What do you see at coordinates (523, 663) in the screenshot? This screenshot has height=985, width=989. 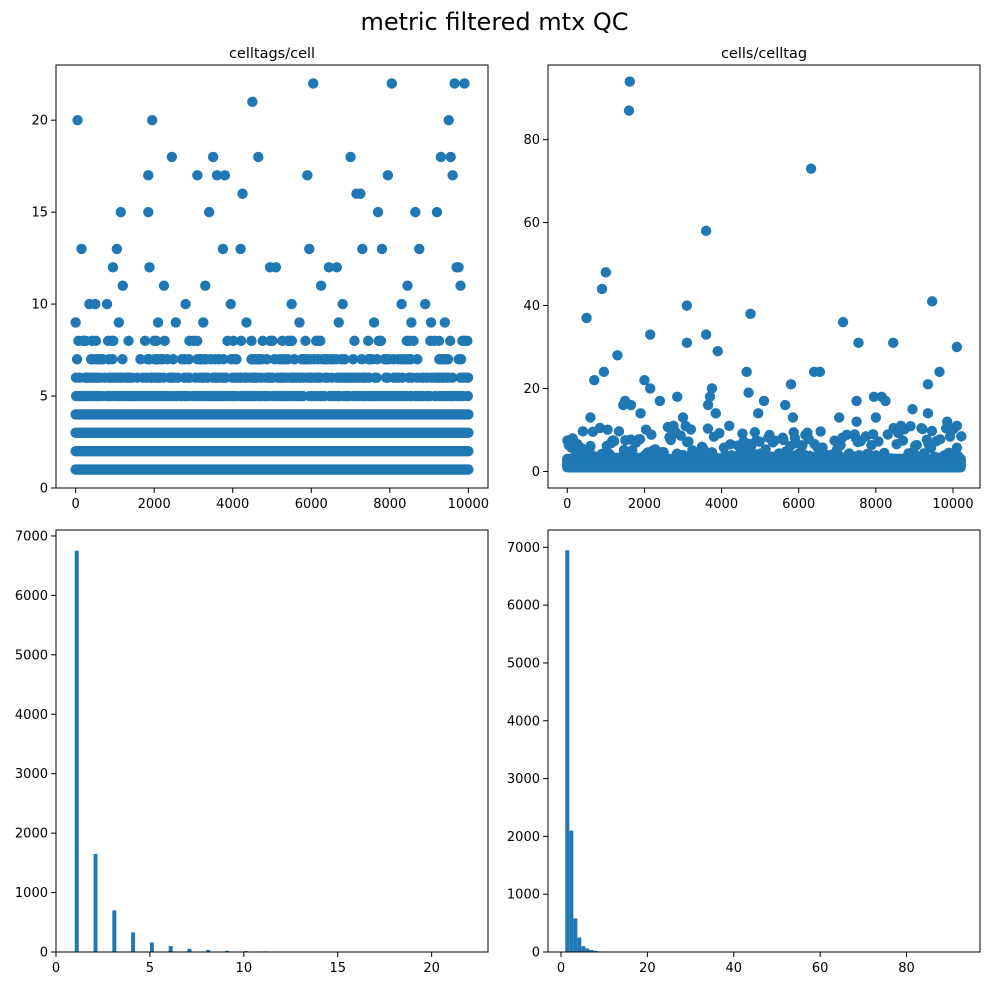 I see `y-tick-label: 5000` at bounding box center [523, 663].